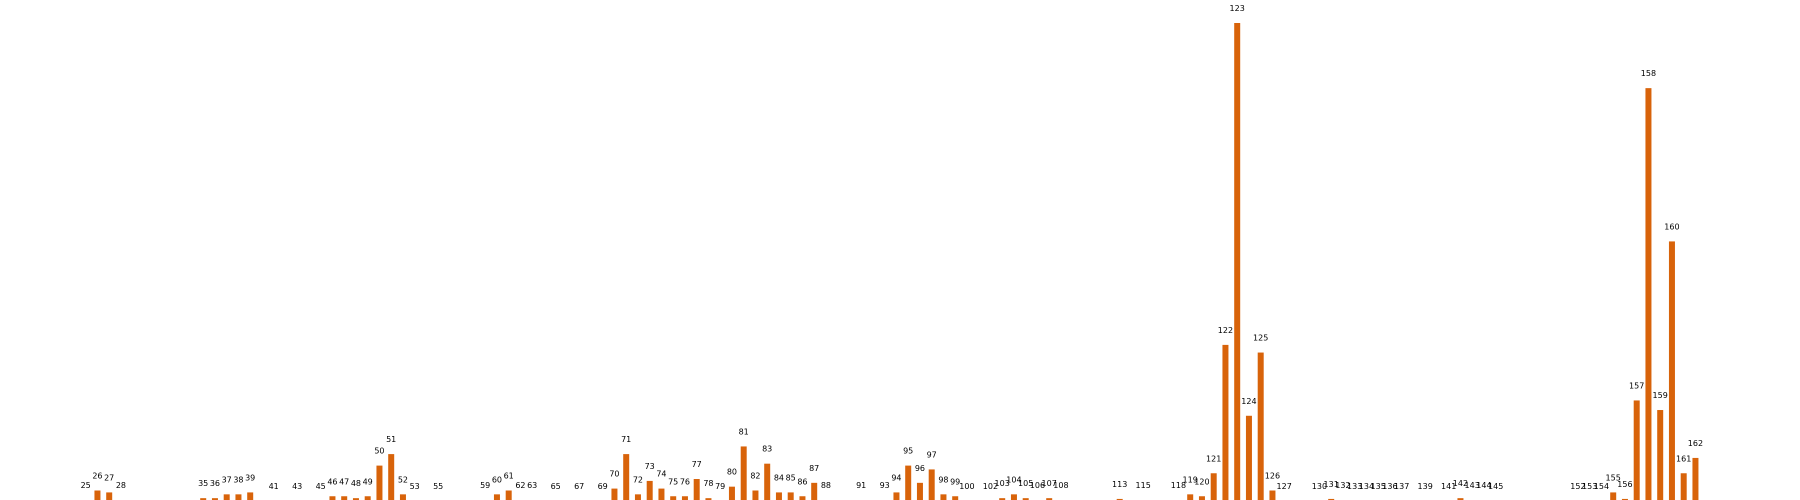  Describe the element at coordinates (1143, 485) in the screenshot. I see `bar-label-115: 115` at that location.